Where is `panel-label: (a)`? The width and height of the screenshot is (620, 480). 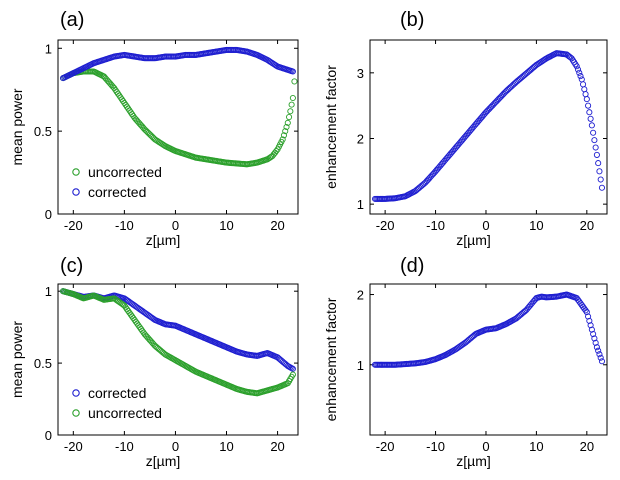
panel-label: (a) is located at coordinates (72, 20).